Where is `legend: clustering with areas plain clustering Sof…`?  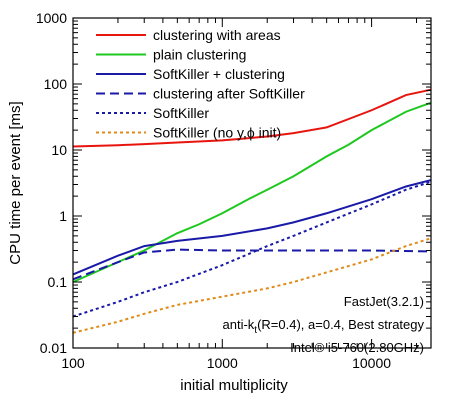
legend: clustering with areas plain clustering Sof… is located at coordinates (200, 84).